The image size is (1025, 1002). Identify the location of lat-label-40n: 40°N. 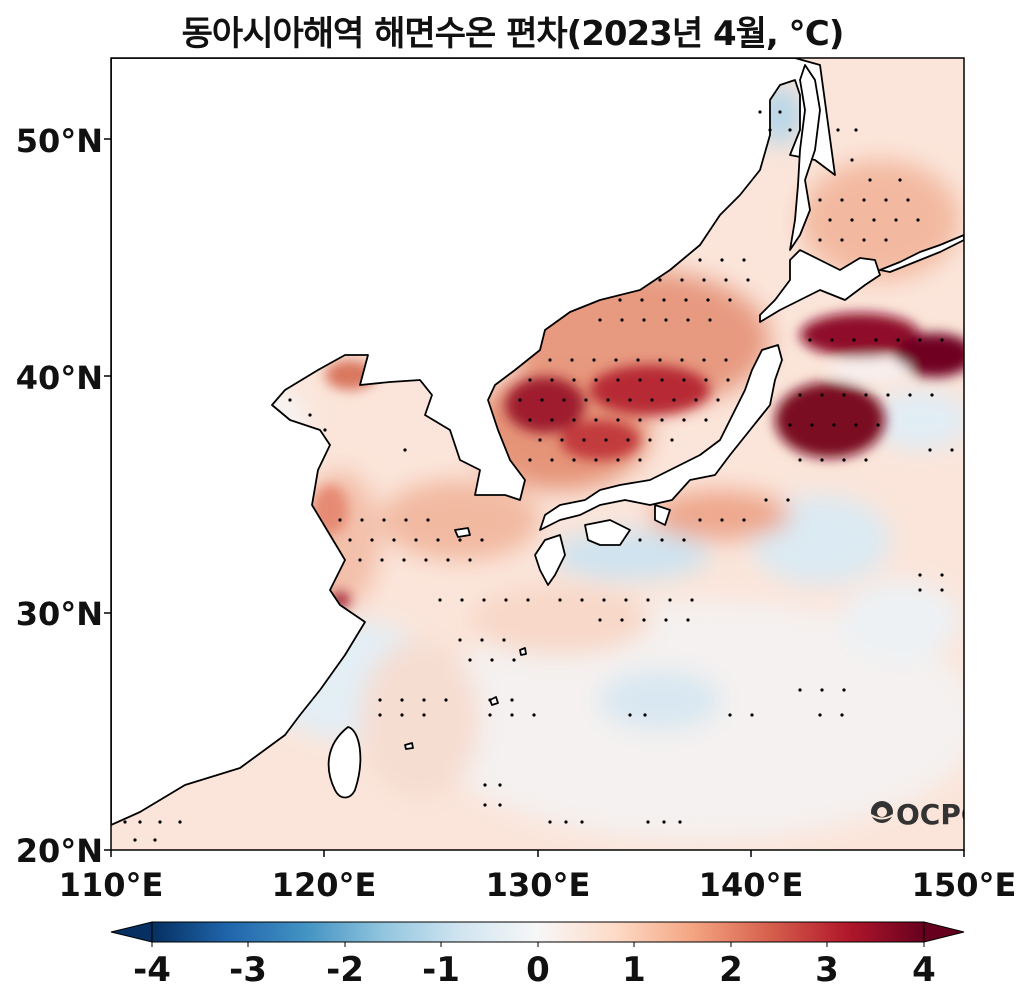
(59, 378).